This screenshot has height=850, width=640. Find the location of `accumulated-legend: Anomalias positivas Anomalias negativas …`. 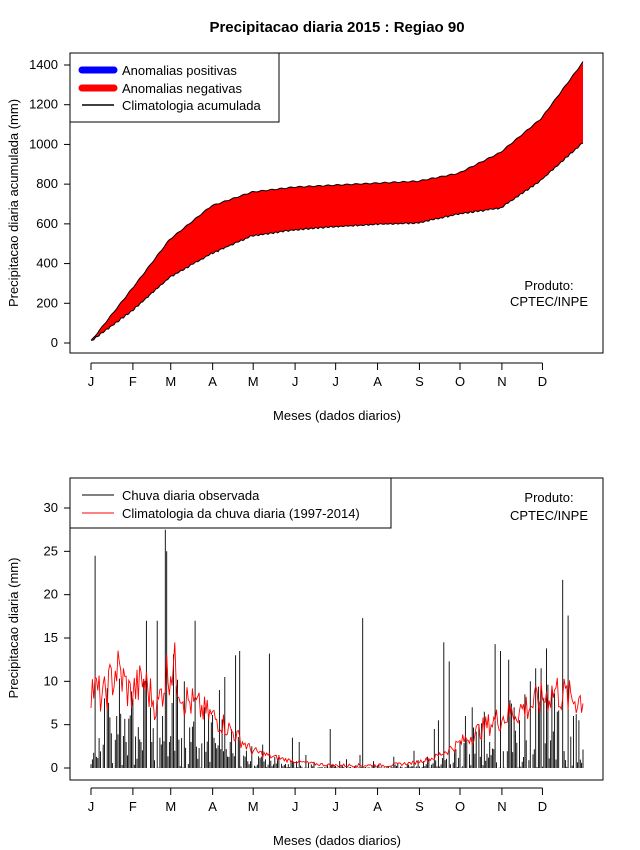

accumulated-legend: Anomalias positivas Anomalias negativas … is located at coordinates (174, 87).